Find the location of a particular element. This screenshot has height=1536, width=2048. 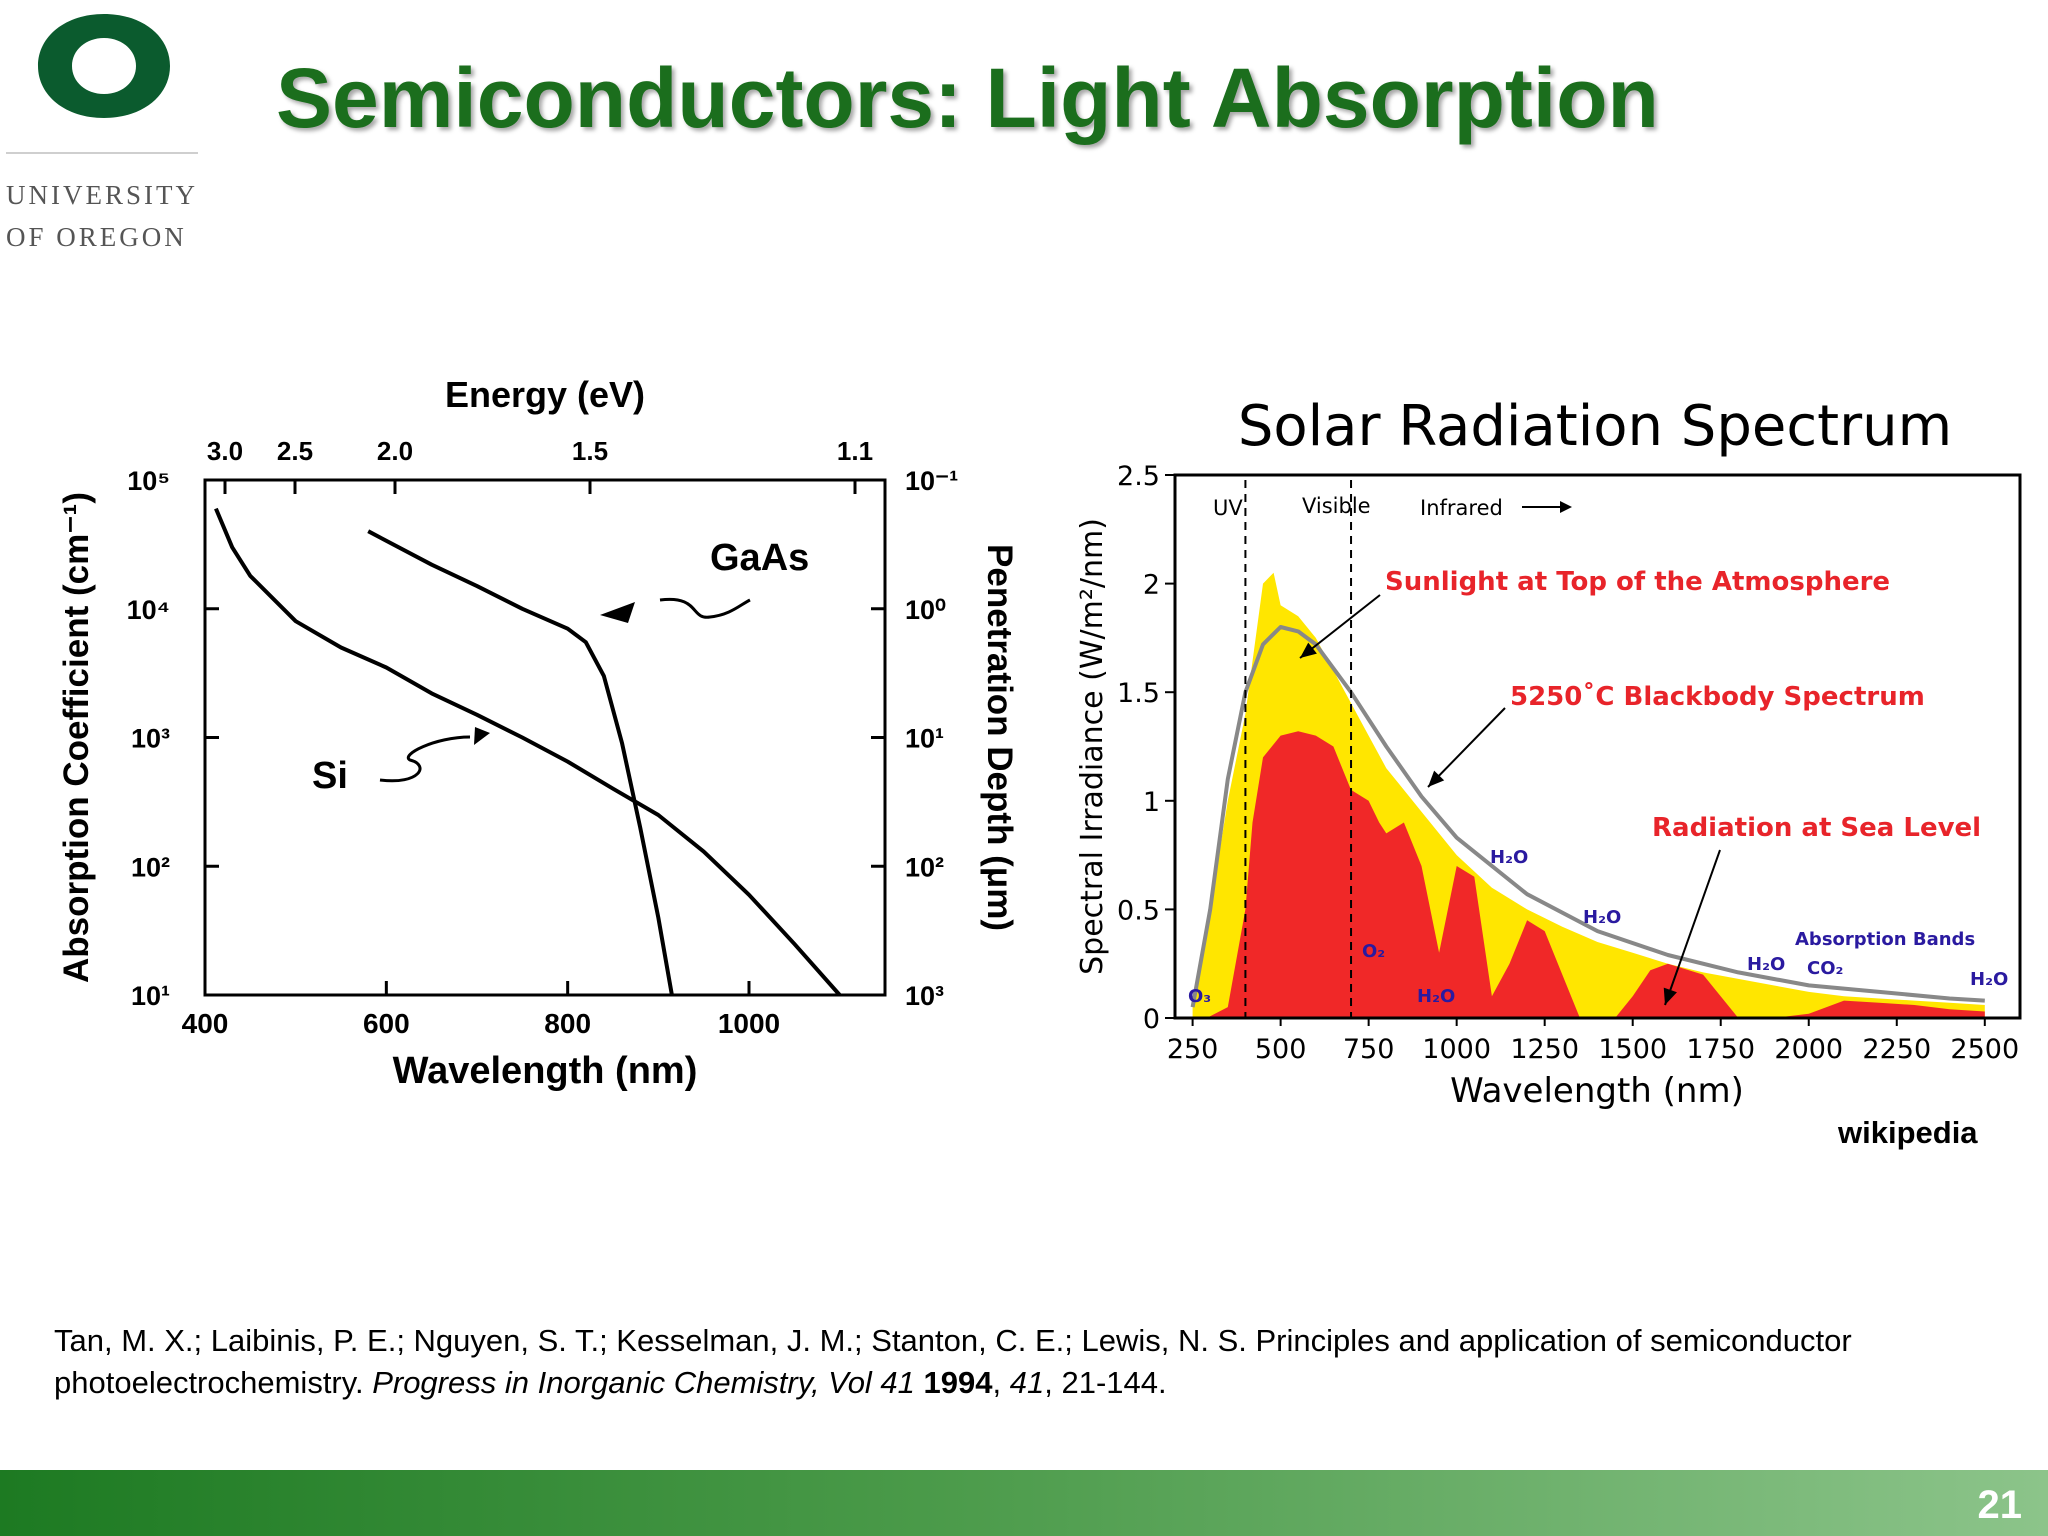

wavelength-tick-label: 800 is located at coordinates (567, 1023).